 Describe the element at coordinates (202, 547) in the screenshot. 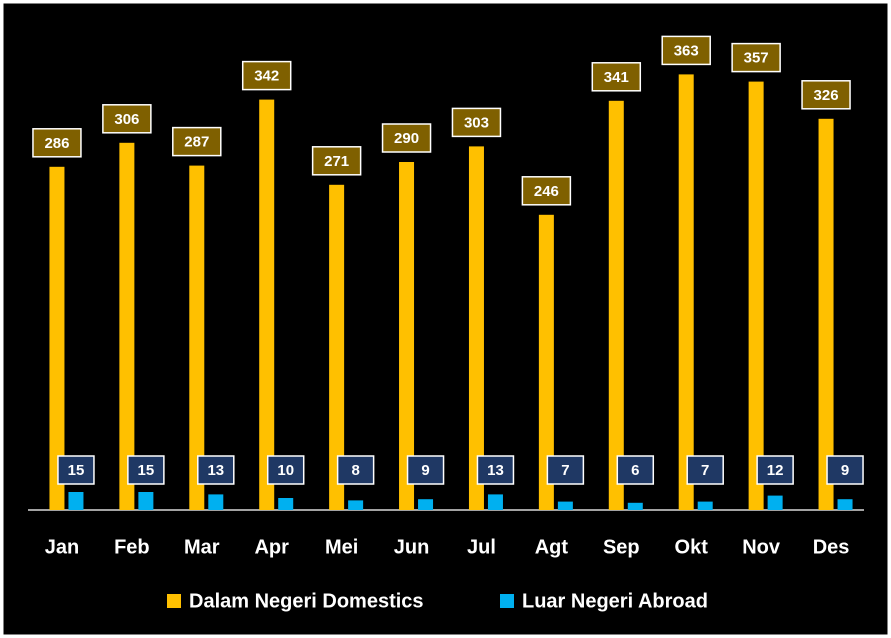

I see `x-tick-label: Mar` at that location.